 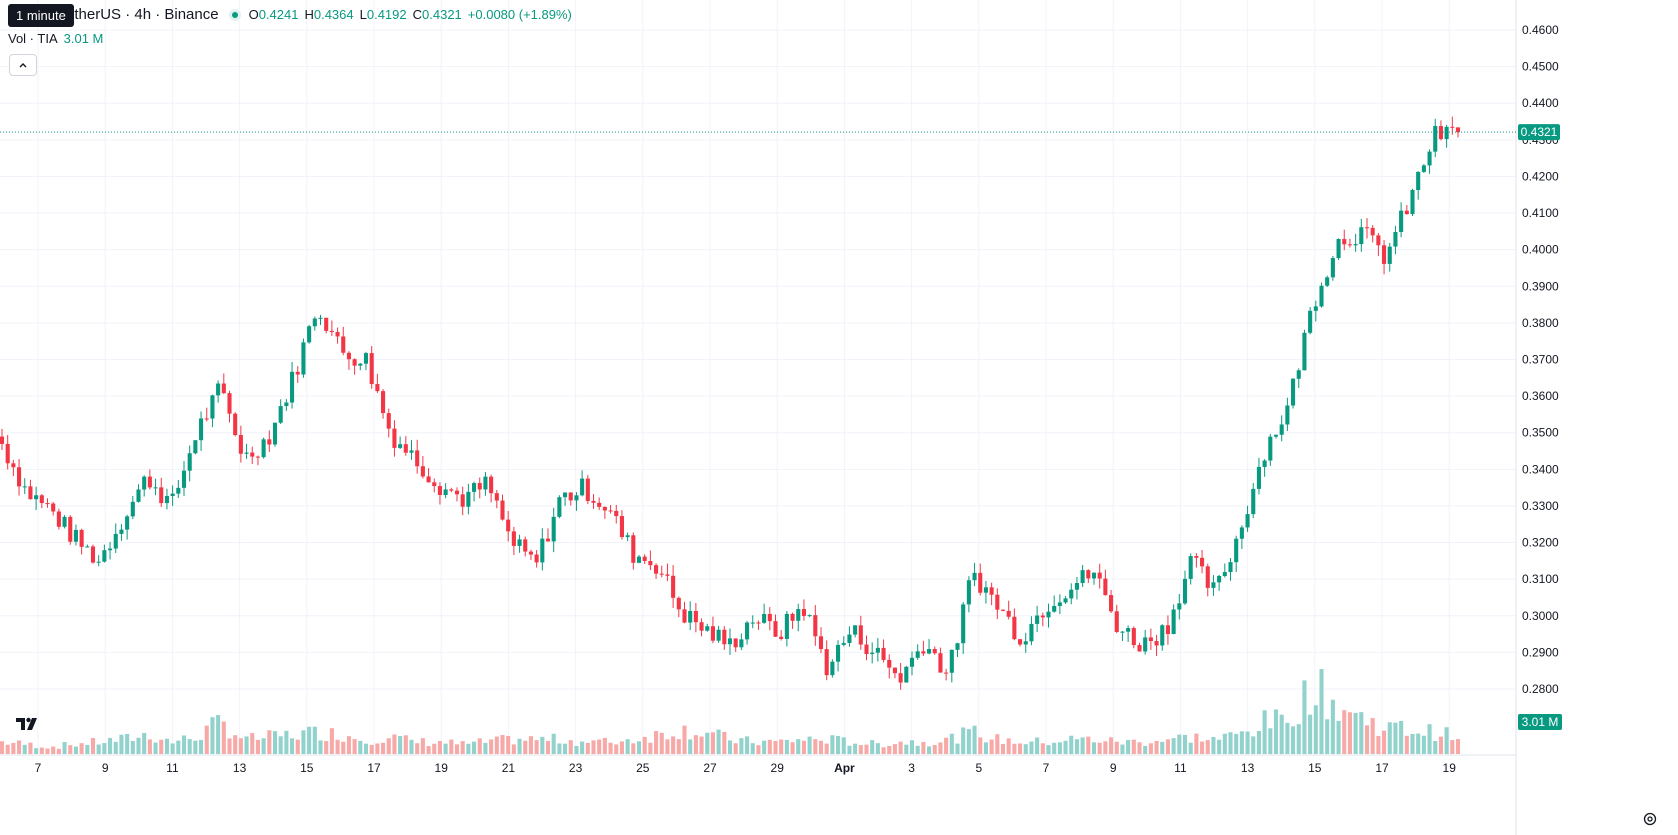 I want to click on x-tick-label: Apr, so click(x=844, y=768).